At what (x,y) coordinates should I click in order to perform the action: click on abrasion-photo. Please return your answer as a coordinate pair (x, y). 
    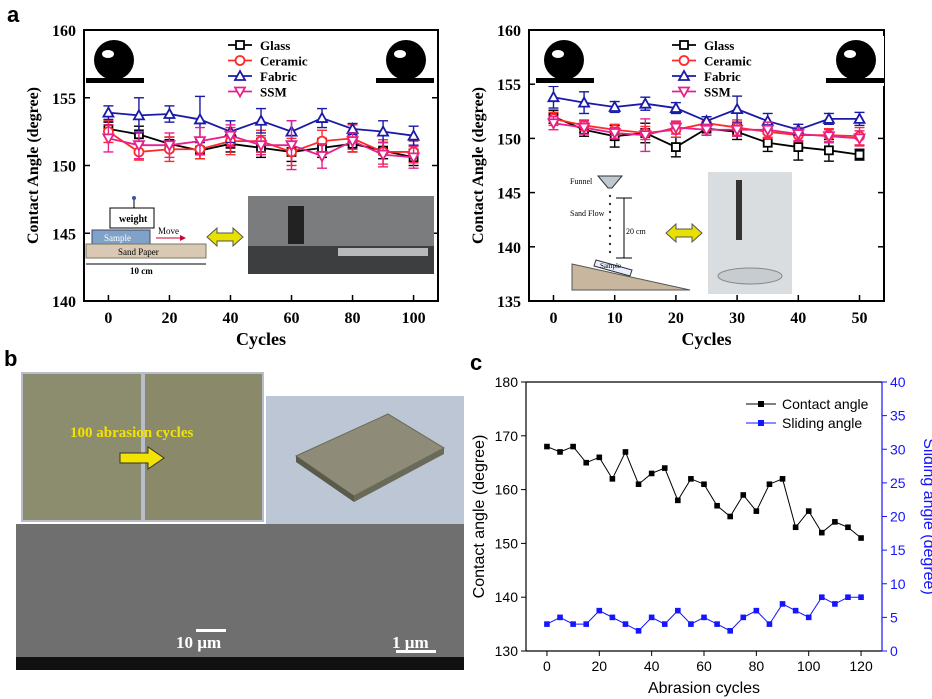
    Looking at the image, I should click on (341, 235).